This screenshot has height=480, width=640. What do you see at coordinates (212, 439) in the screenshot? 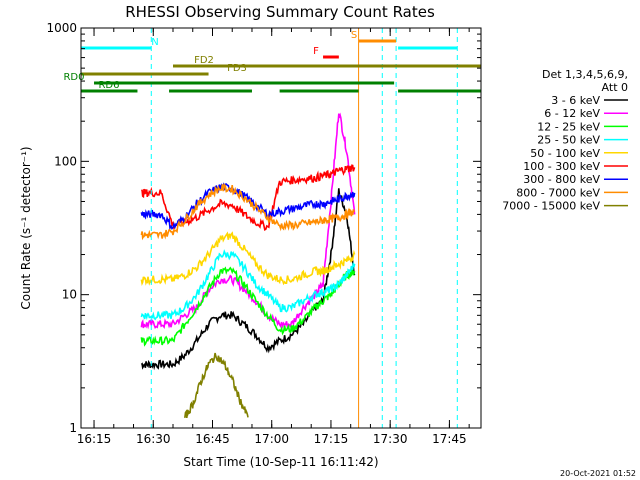
I see `x-tick-label: 16:45` at bounding box center [212, 439].